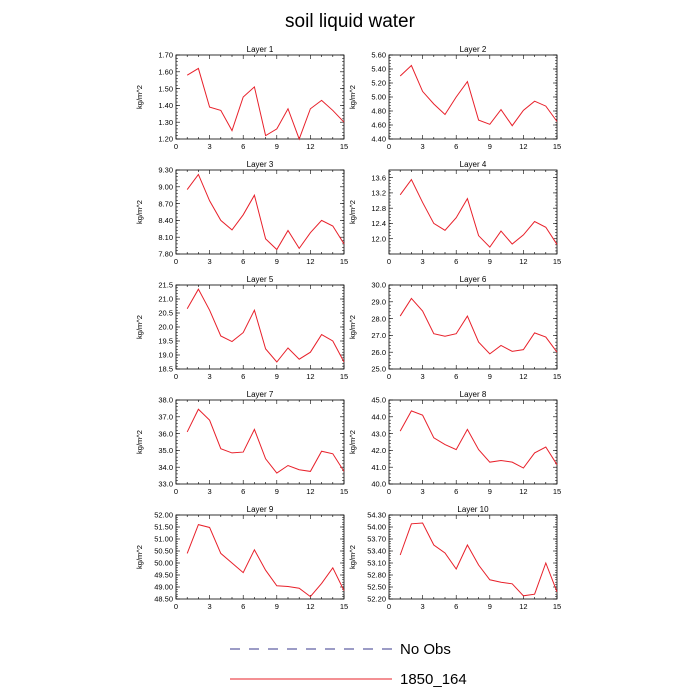  What do you see at coordinates (378, 484) in the screenshot?
I see `y-tick-label: 40.0` at bounding box center [378, 484].